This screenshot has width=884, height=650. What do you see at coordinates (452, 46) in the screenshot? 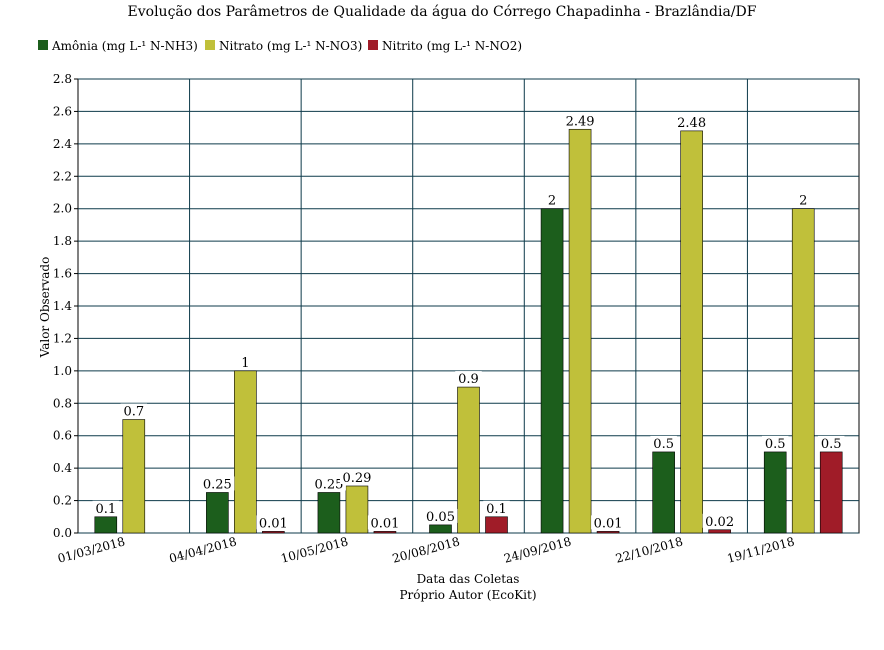
I see `legend-label-nitrito: Nitrito (mg L-¹ N-NO2)` at bounding box center [452, 46].